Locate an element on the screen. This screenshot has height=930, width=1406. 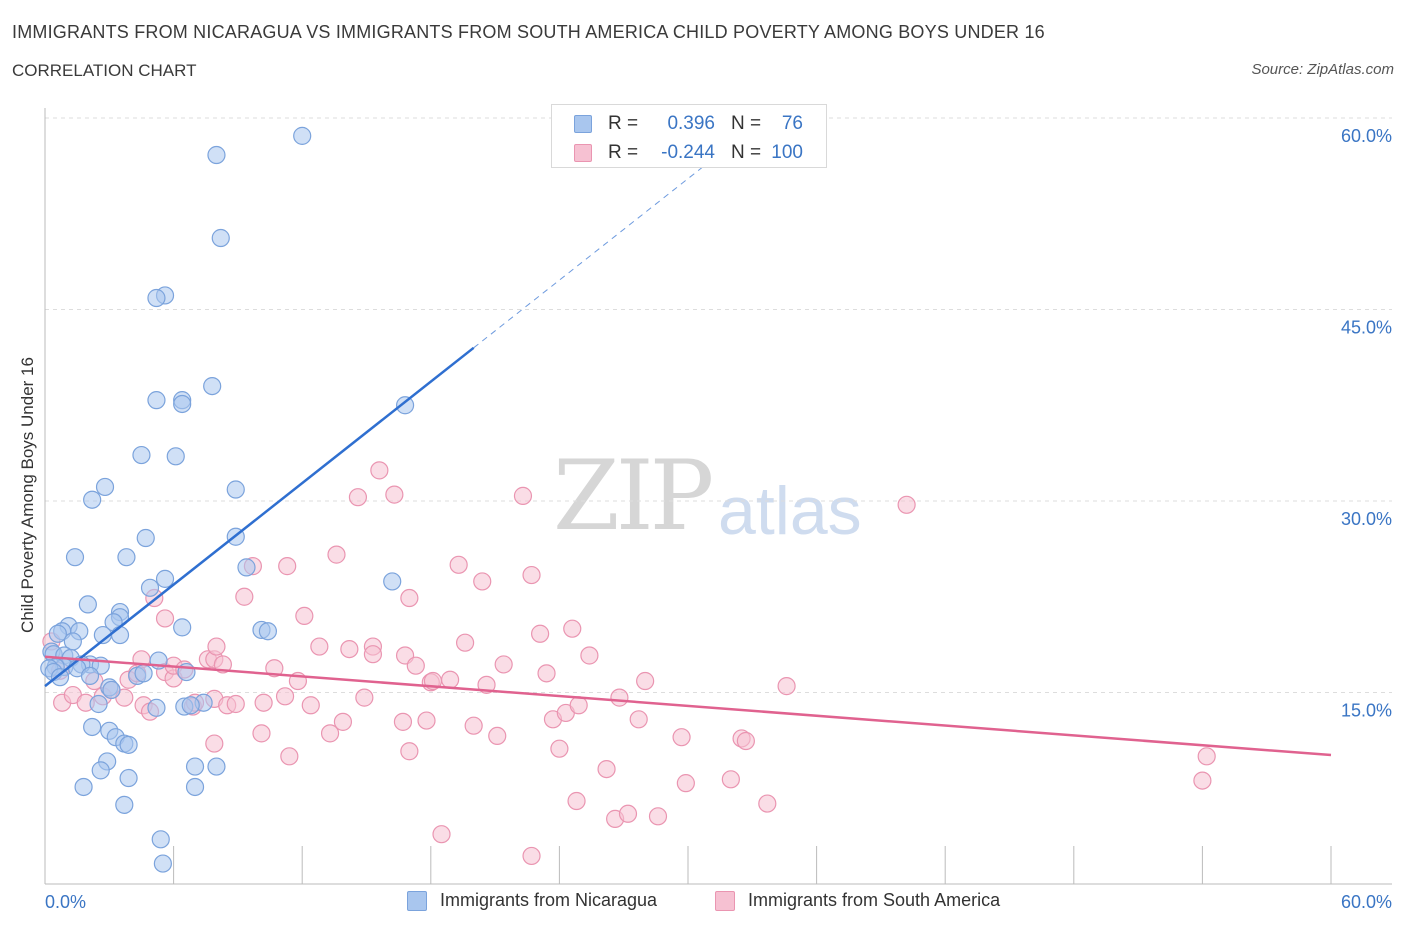
y-tick-label: 45.0% is located at coordinates (1366, 328).